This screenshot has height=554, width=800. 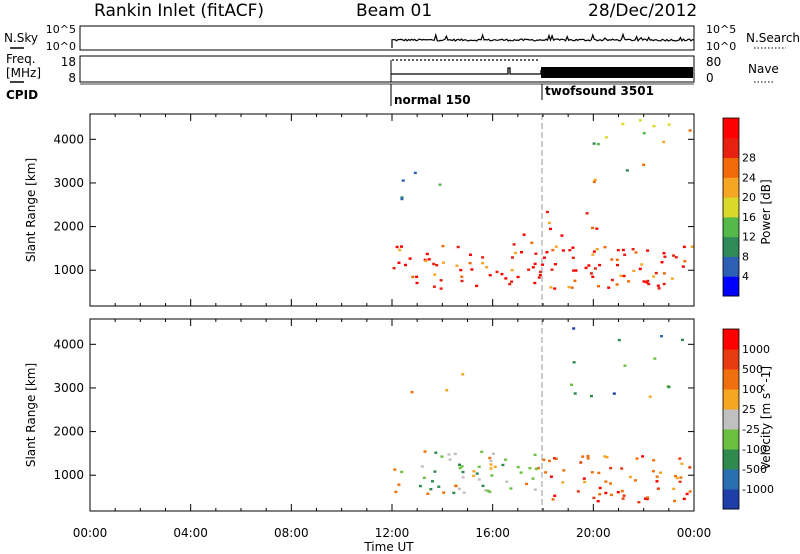 What do you see at coordinates (61, 46) in the screenshot?
I see `nsky-tick-bottom: 10^0` at bounding box center [61, 46].